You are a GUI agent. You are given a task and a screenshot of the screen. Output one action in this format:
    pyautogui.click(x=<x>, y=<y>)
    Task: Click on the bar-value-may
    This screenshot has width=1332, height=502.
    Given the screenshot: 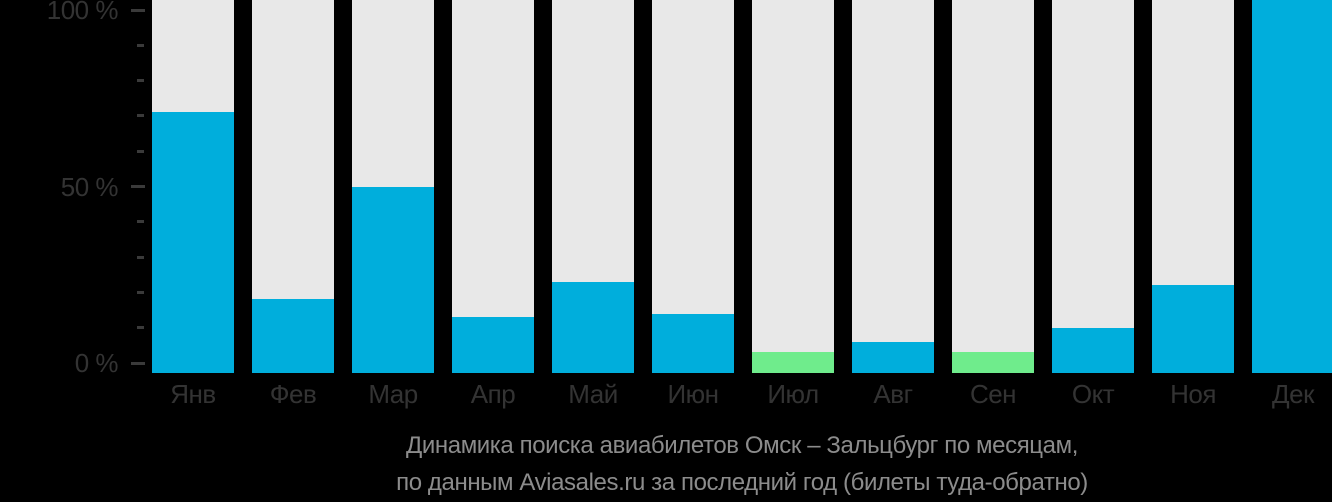 What is the action you would take?
    pyautogui.click(x=593, y=327)
    